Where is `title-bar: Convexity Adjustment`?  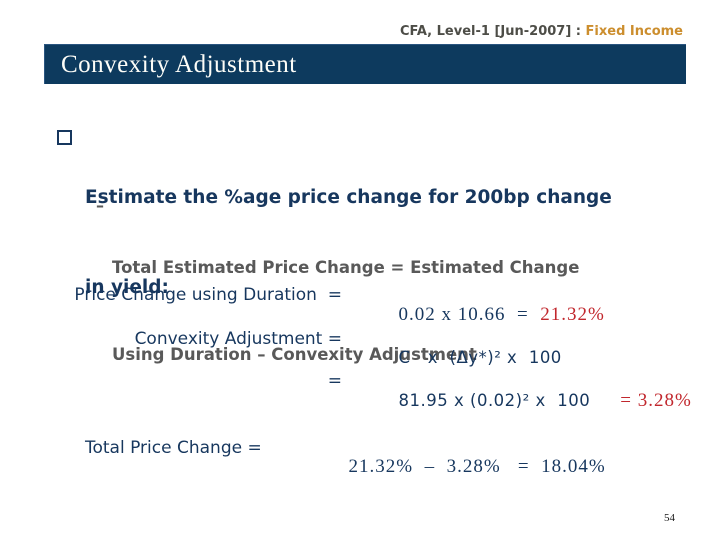 title-bar: Convexity Adjustment is located at coordinates (365, 64).